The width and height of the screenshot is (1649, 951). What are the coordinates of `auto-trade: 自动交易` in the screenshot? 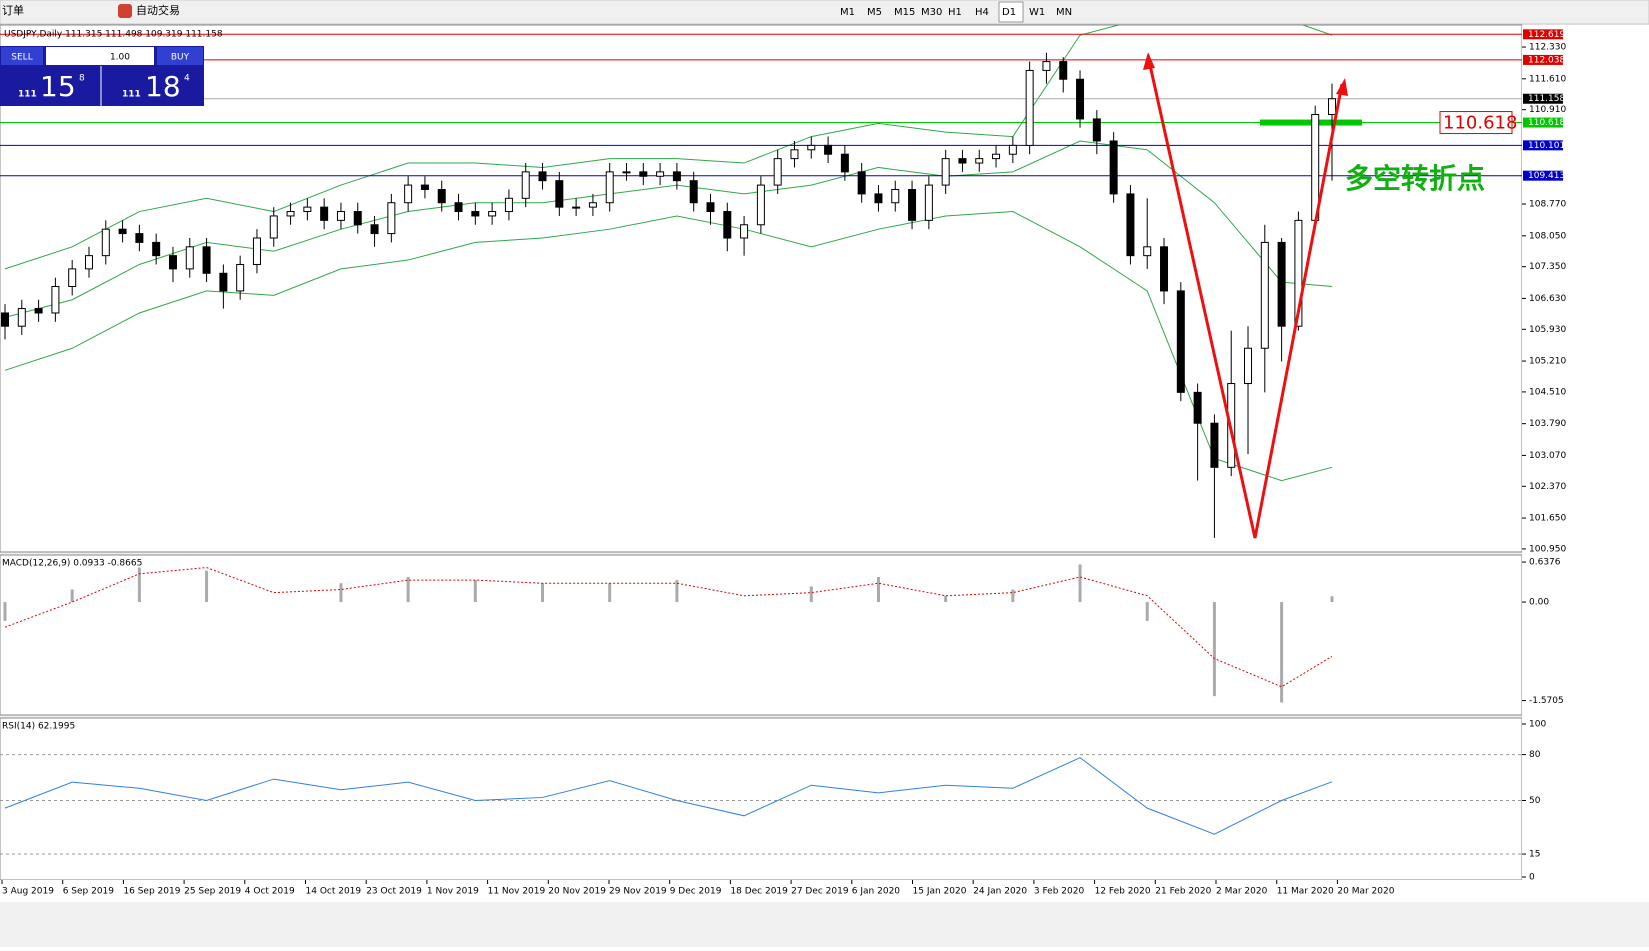 It's located at (158, 10).